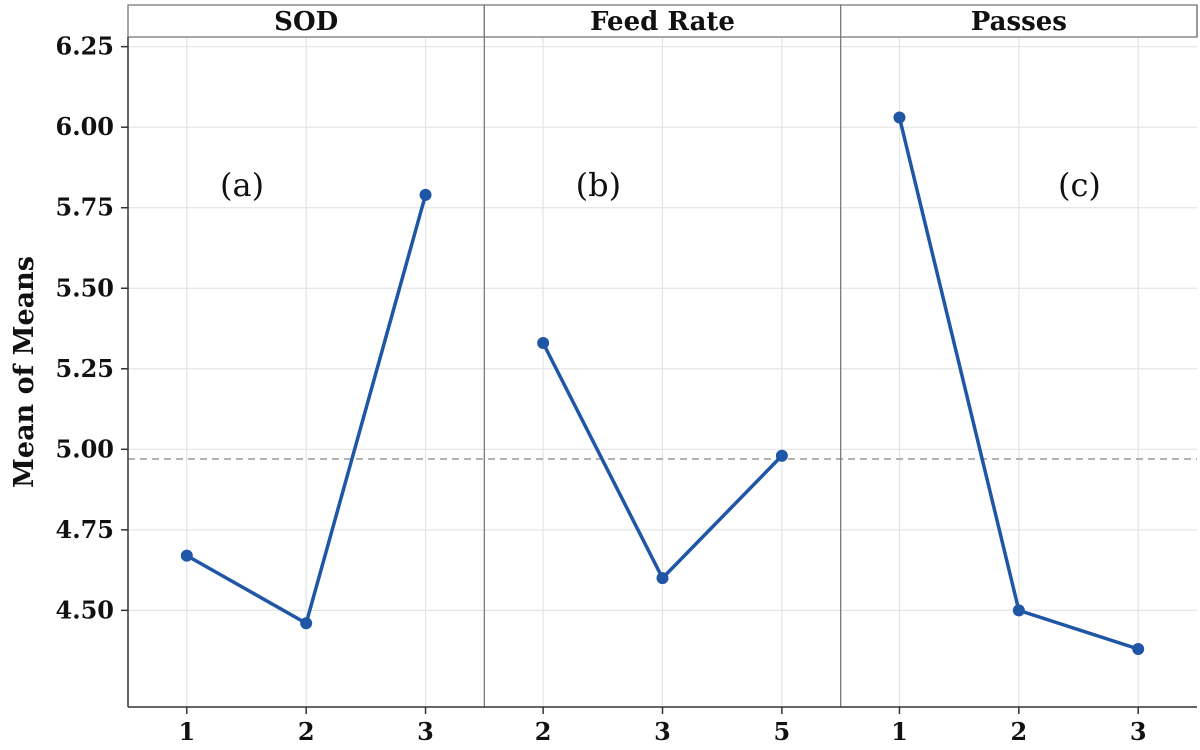  I want to click on y-tick-label: 4.75, so click(85, 529).